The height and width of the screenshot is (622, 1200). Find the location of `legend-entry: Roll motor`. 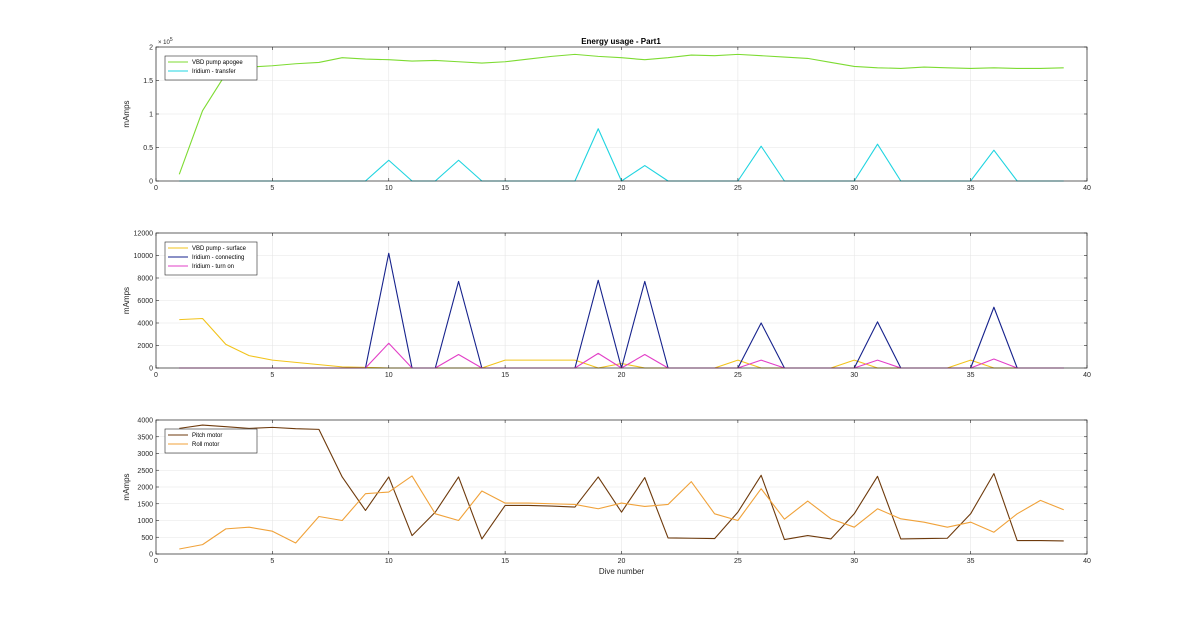

legend-entry: Roll motor is located at coordinates (205, 445).